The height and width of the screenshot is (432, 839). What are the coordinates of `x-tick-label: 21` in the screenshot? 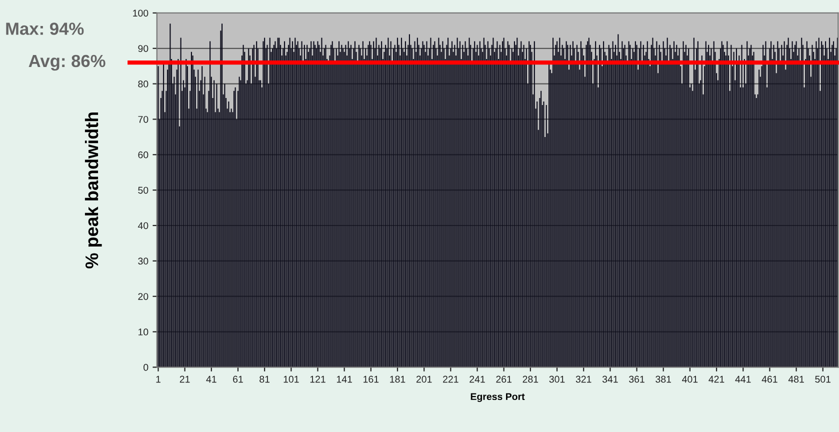 It's located at (185, 379).